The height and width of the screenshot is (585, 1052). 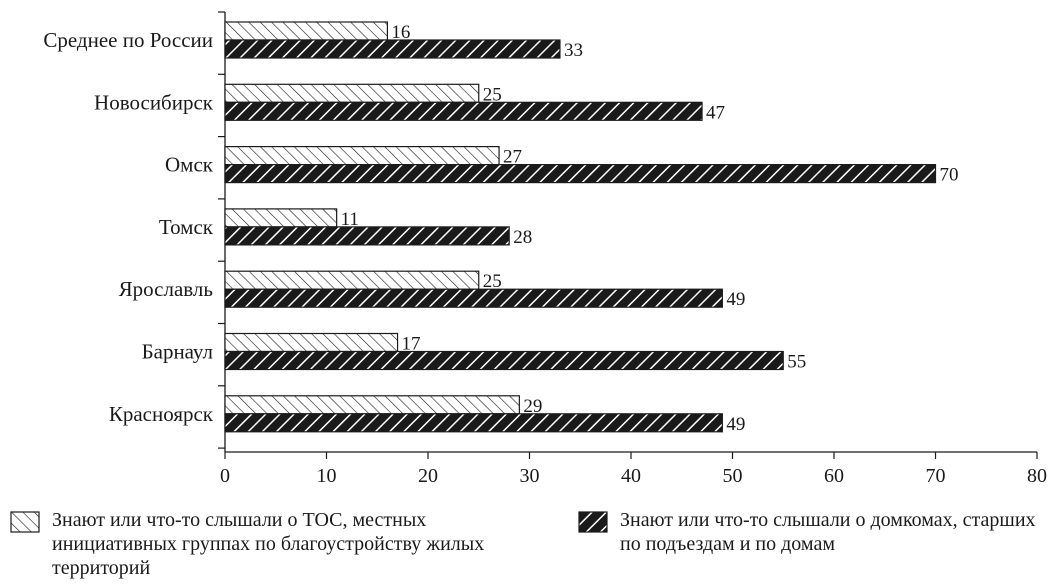 I want to click on data-label: 33, so click(x=573, y=50).